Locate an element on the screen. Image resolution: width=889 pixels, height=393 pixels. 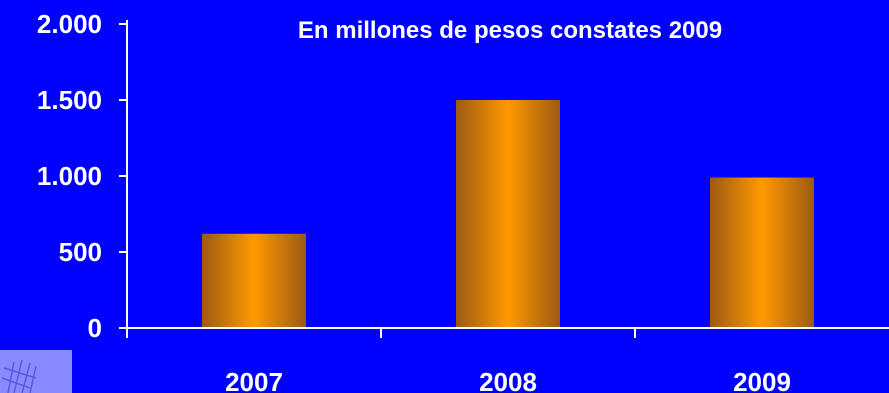
y-axis-tick-labels: 0 500 1.000 1.500 2.000 is located at coordinates (69, 176).